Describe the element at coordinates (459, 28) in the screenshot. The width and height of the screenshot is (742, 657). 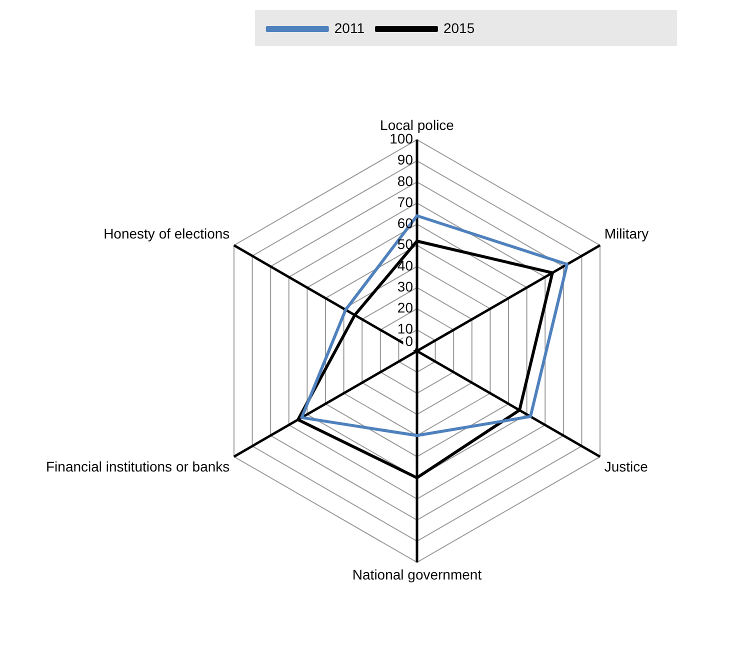
I see `legend-label: 2015` at that location.